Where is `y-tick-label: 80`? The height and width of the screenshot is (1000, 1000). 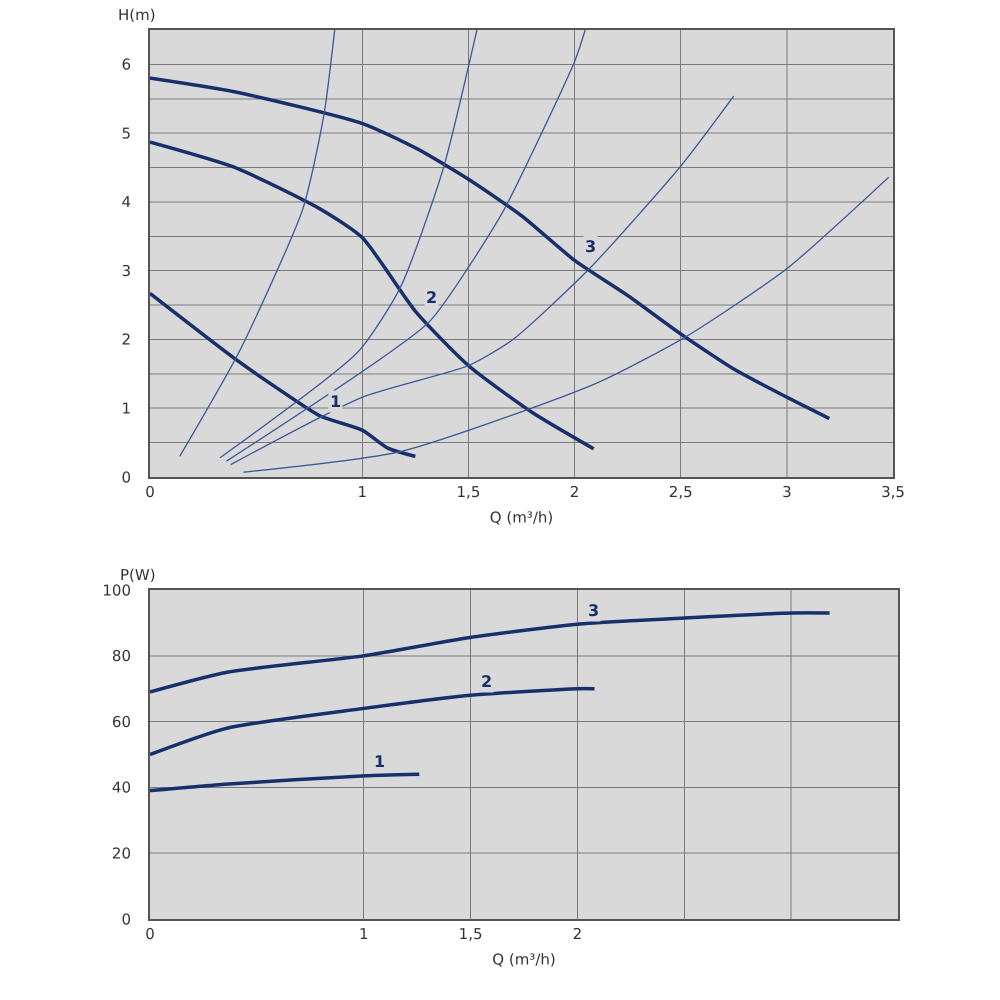 y-tick-label: 80 is located at coordinates (121, 656).